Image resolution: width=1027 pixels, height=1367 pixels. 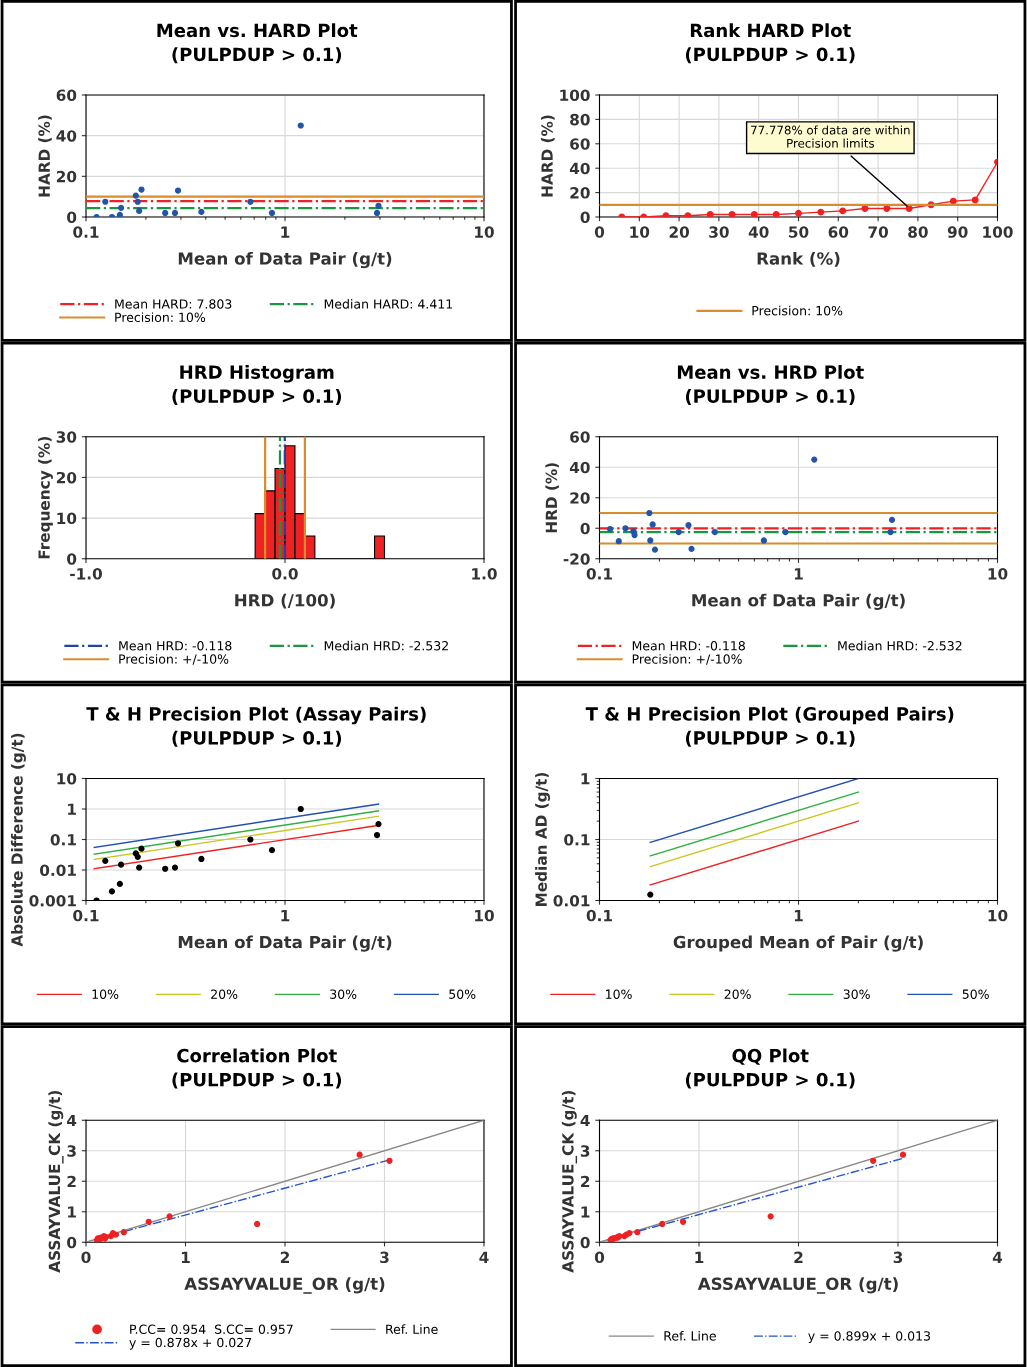 I want to click on legend-label: y = 0.878x + 0.027, so click(x=190, y=1343).